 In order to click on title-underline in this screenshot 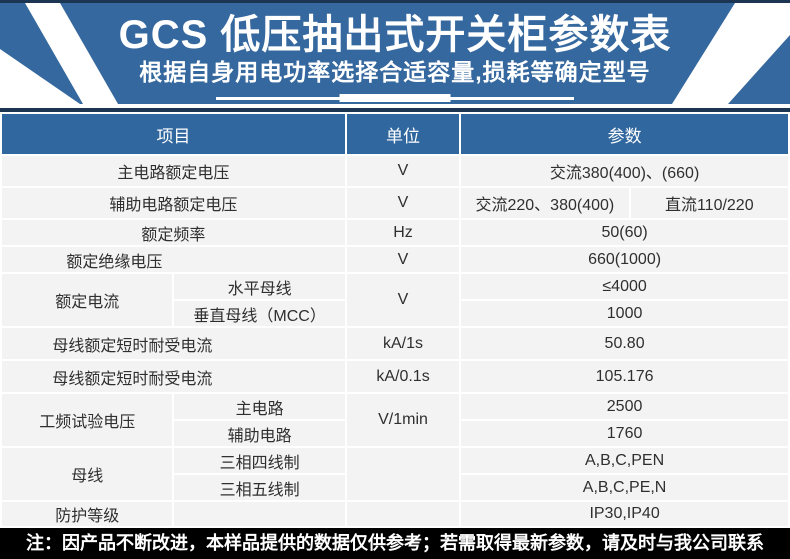, I will do `click(395, 98)`.